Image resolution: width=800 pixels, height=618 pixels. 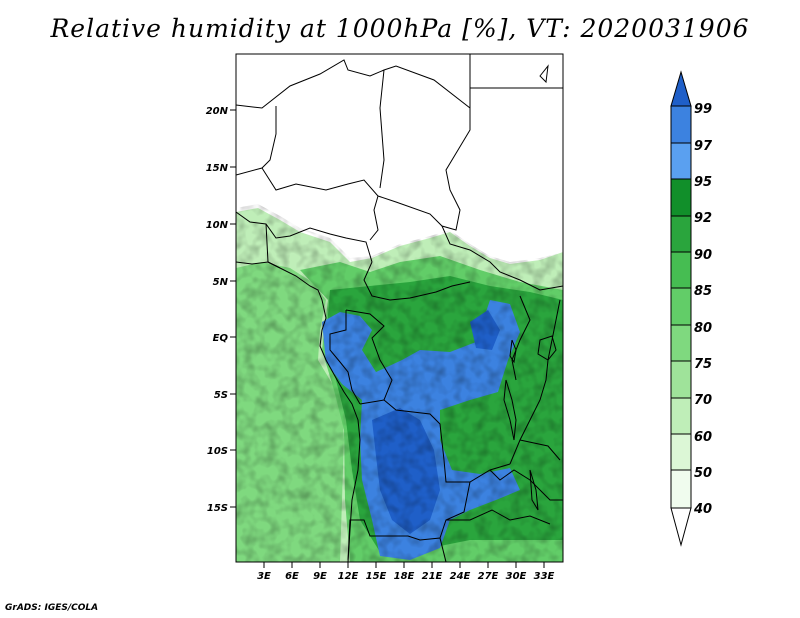 I want to click on colorbar-label: 70, so click(x=703, y=400).